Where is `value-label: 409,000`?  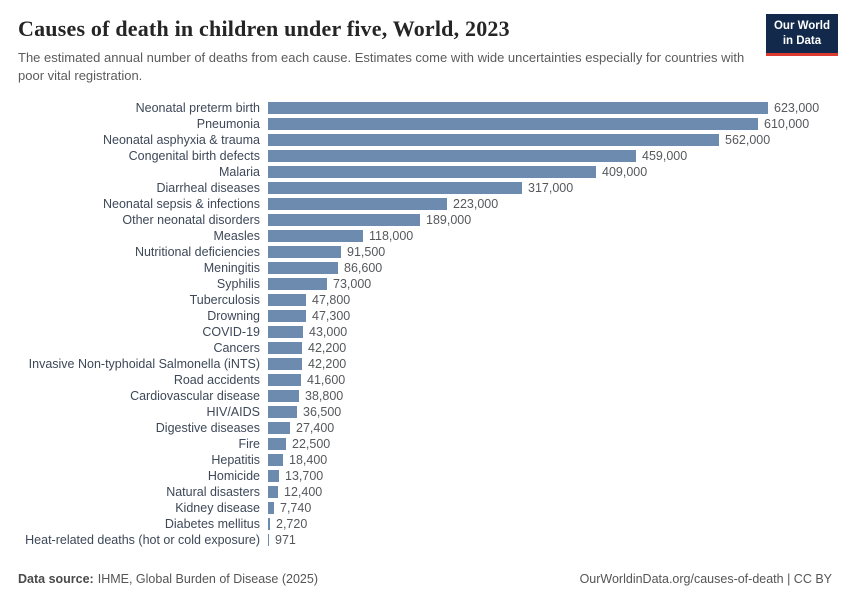
value-label: 409,000 is located at coordinates (625, 172).